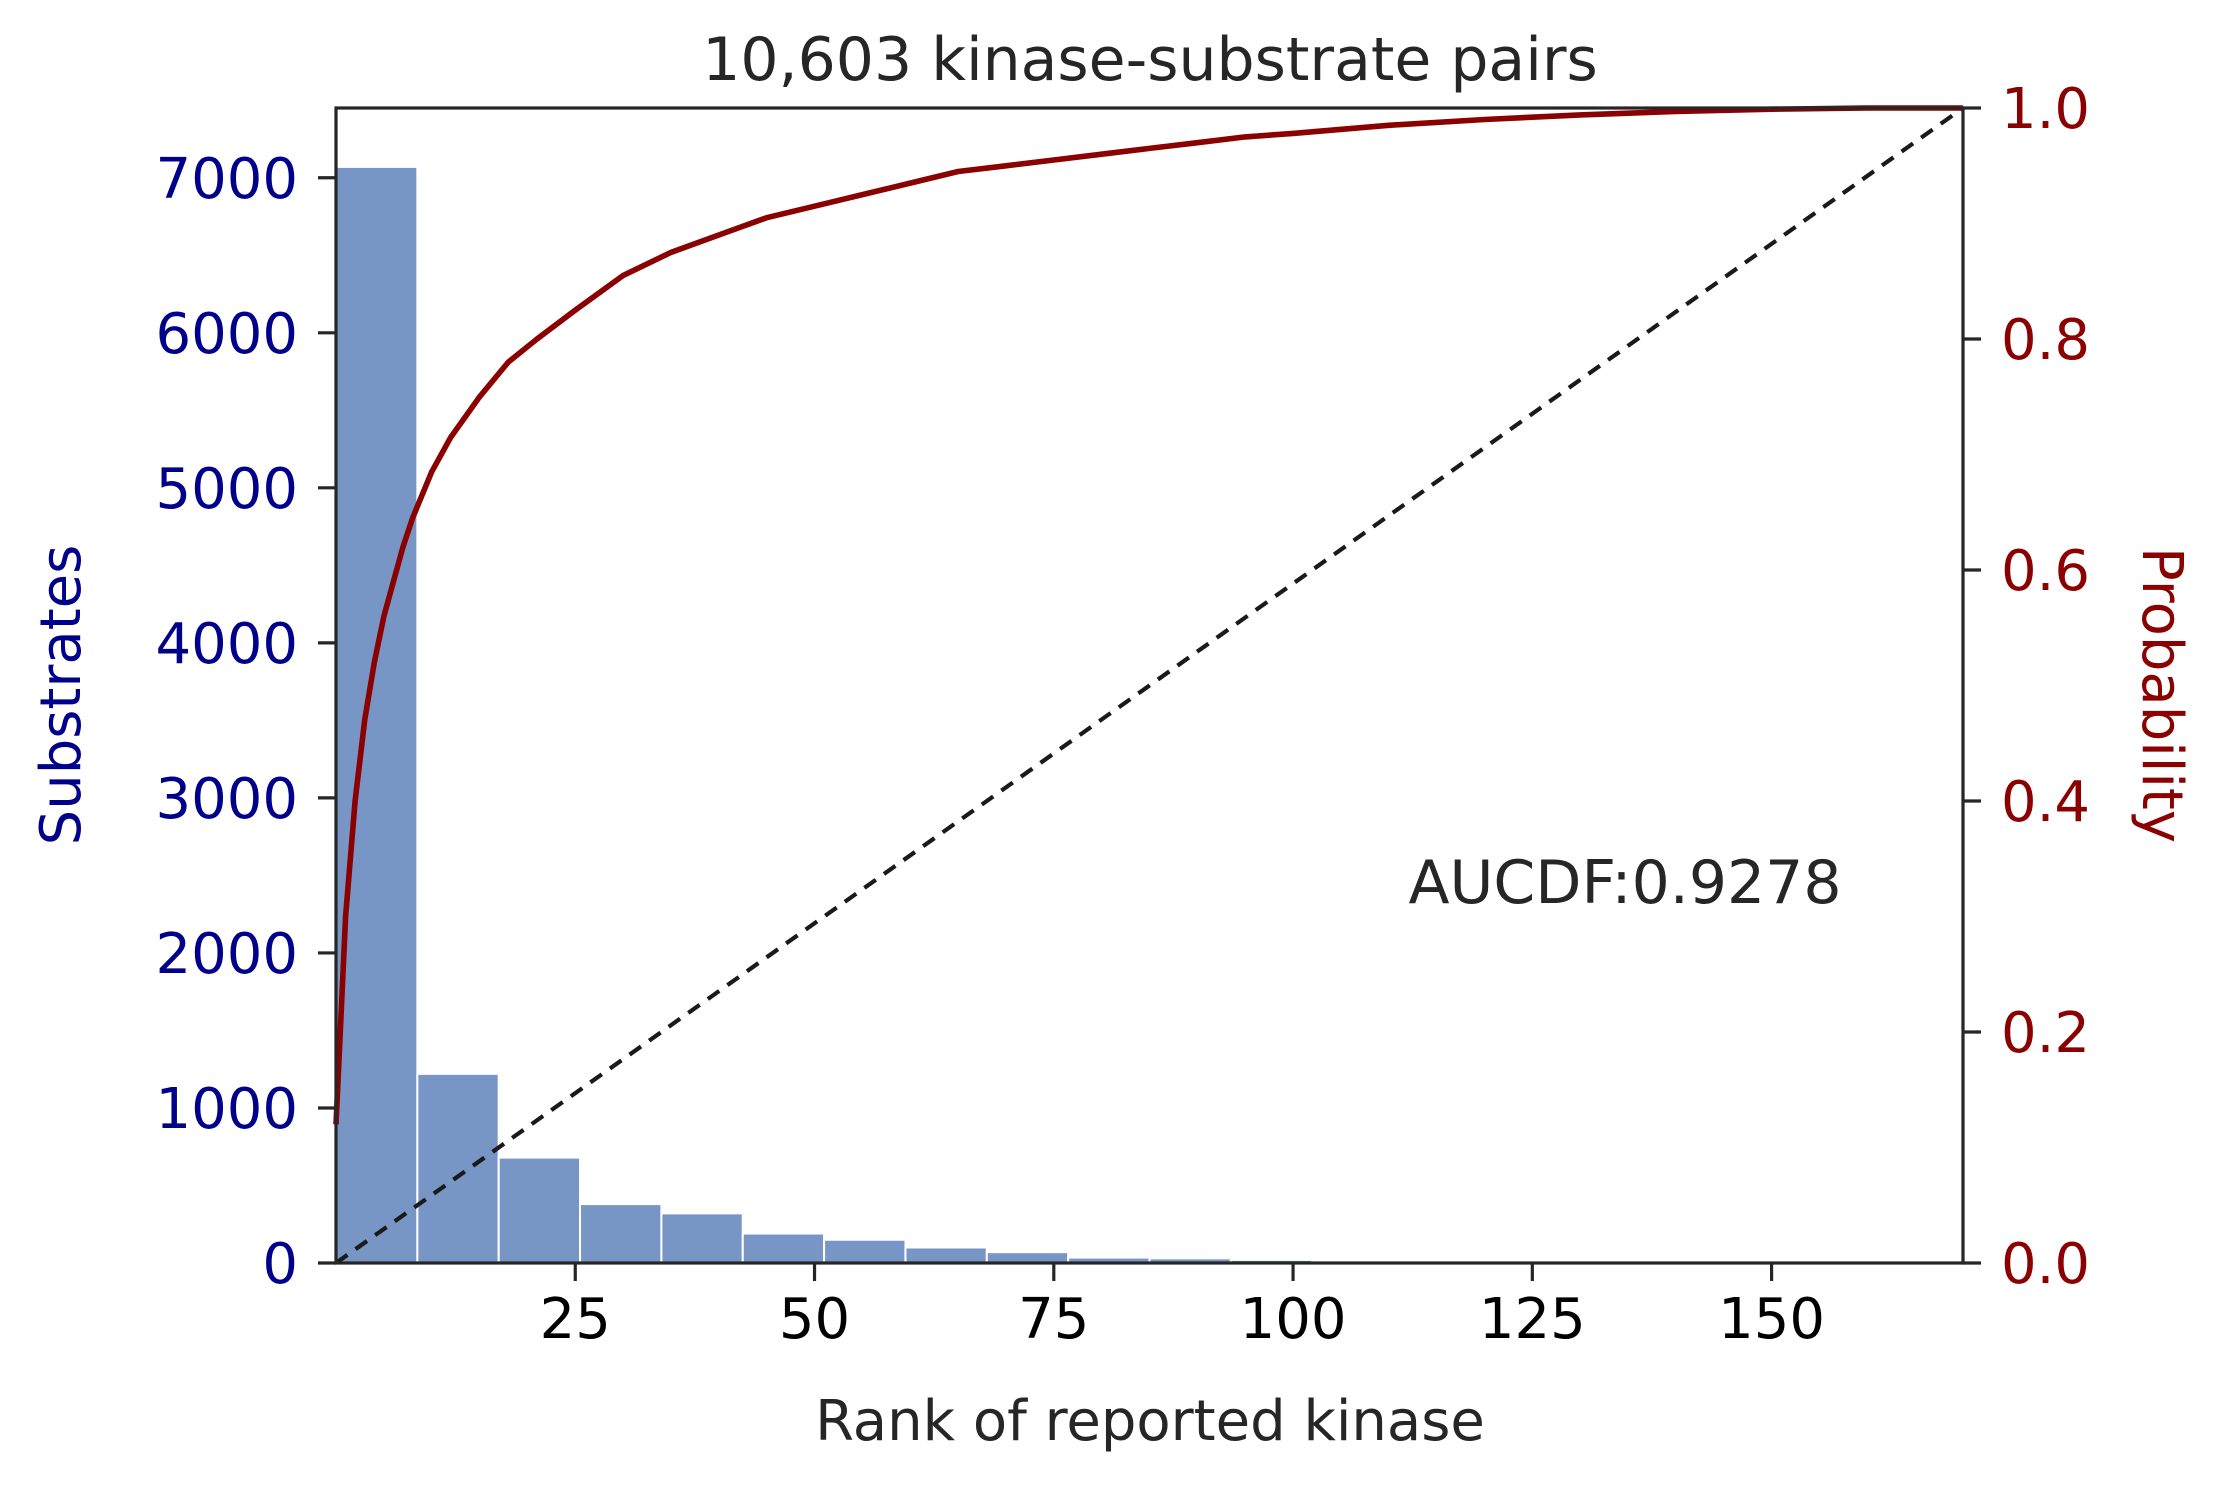 The width and height of the screenshot is (2220, 1488). I want to click on x-tick-label-150: 150, so click(1771, 1319).